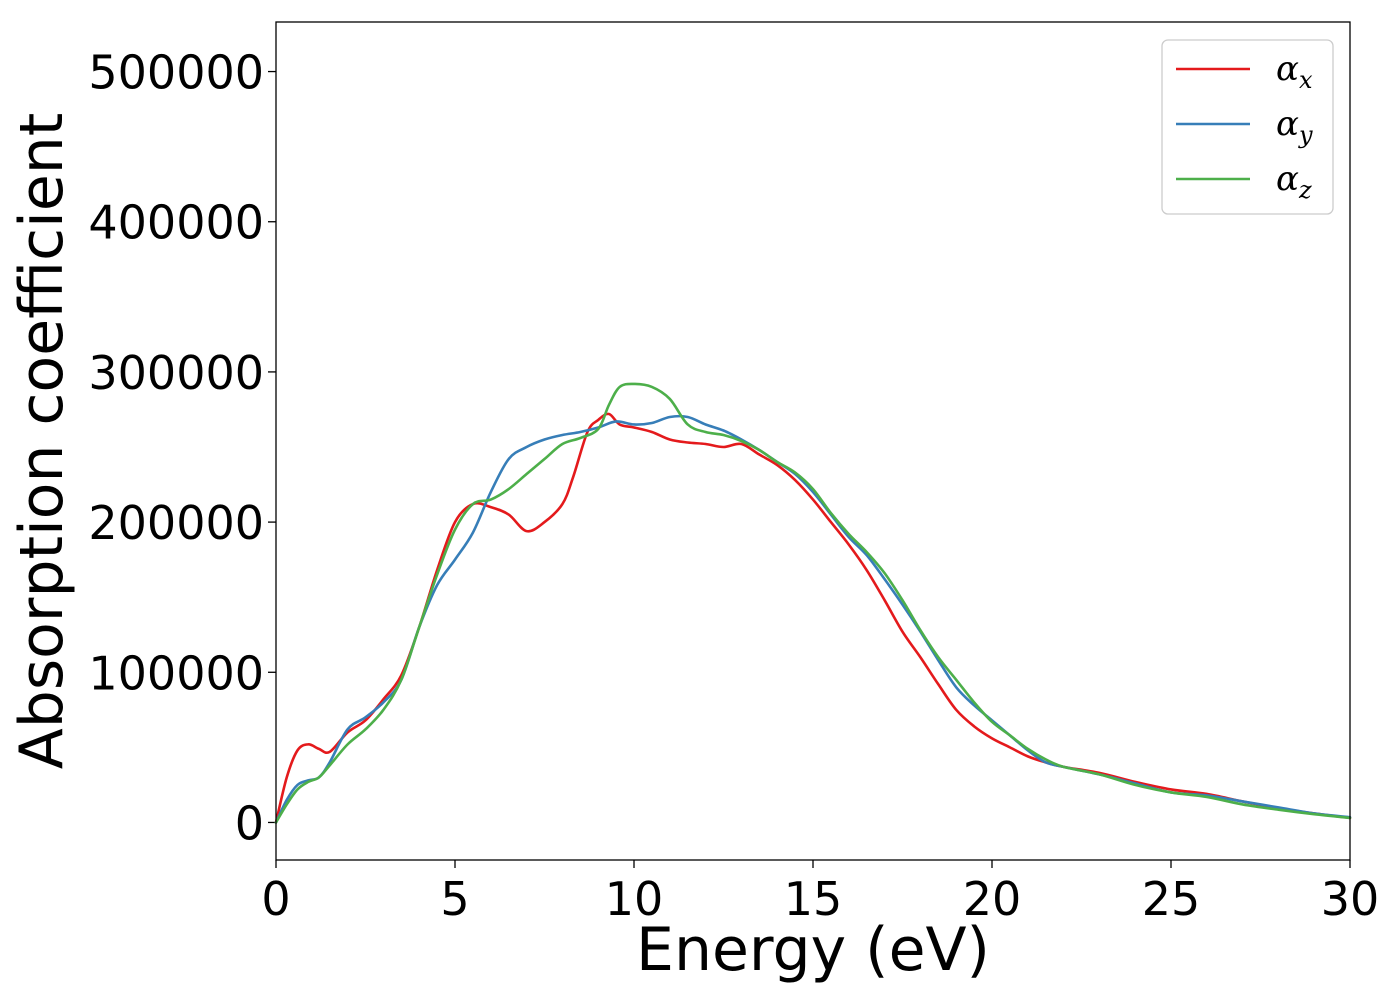 The height and width of the screenshot is (1000, 1400). What do you see at coordinates (1294, 126) in the screenshot?
I see `legend-label-y: αy` at bounding box center [1294, 126].